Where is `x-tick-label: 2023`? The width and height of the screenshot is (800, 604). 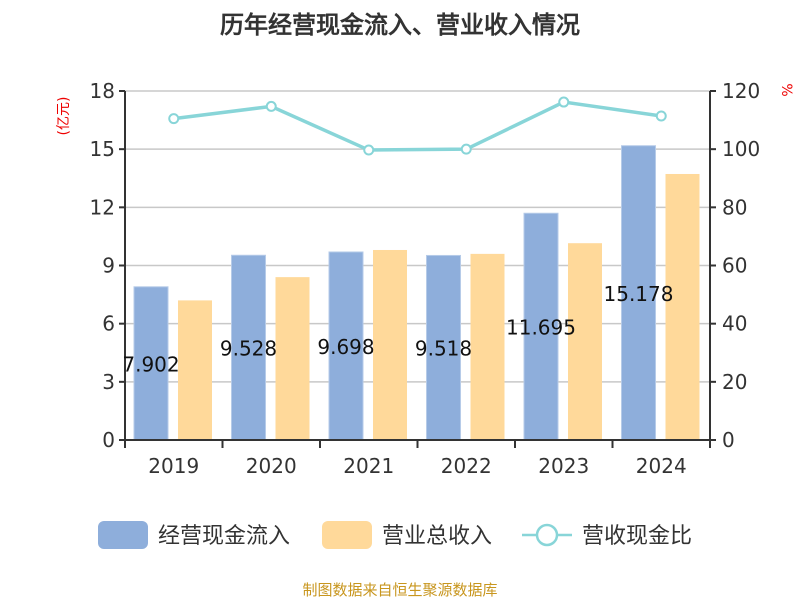
x-tick-label: 2023 is located at coordinates (563, 466).